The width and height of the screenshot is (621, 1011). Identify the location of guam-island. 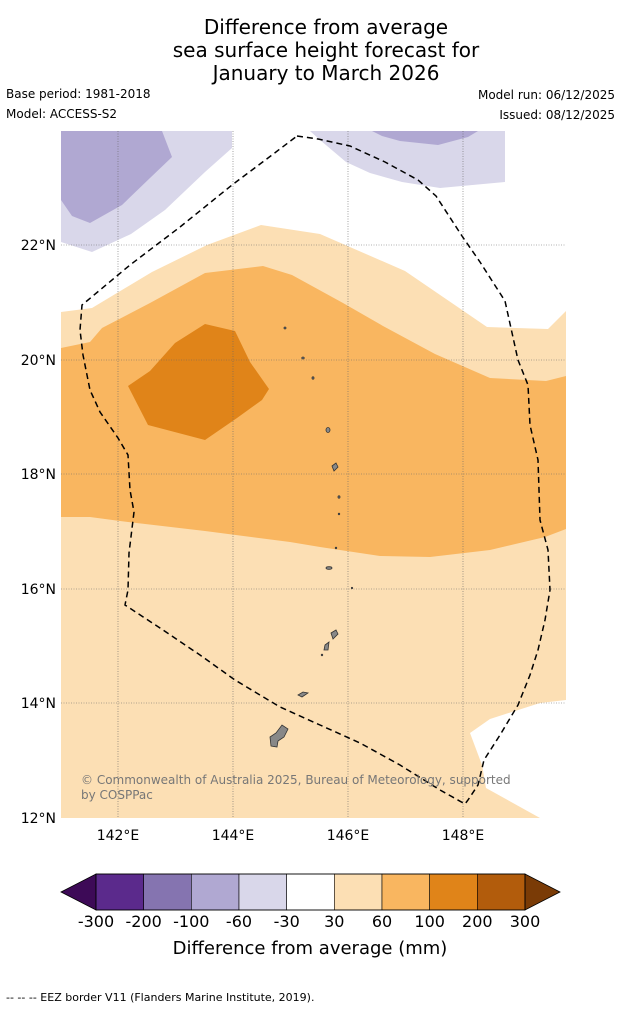
(279, 736).